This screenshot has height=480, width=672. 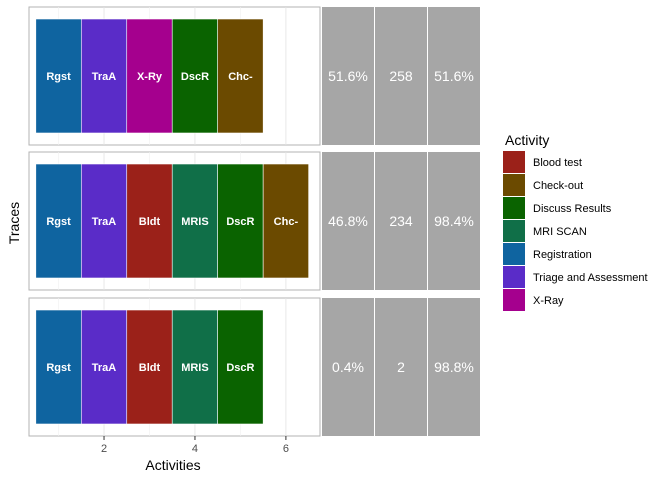 I want to click on cumulative-frequency-cell: 98.4%, so click(x=454, y=221).